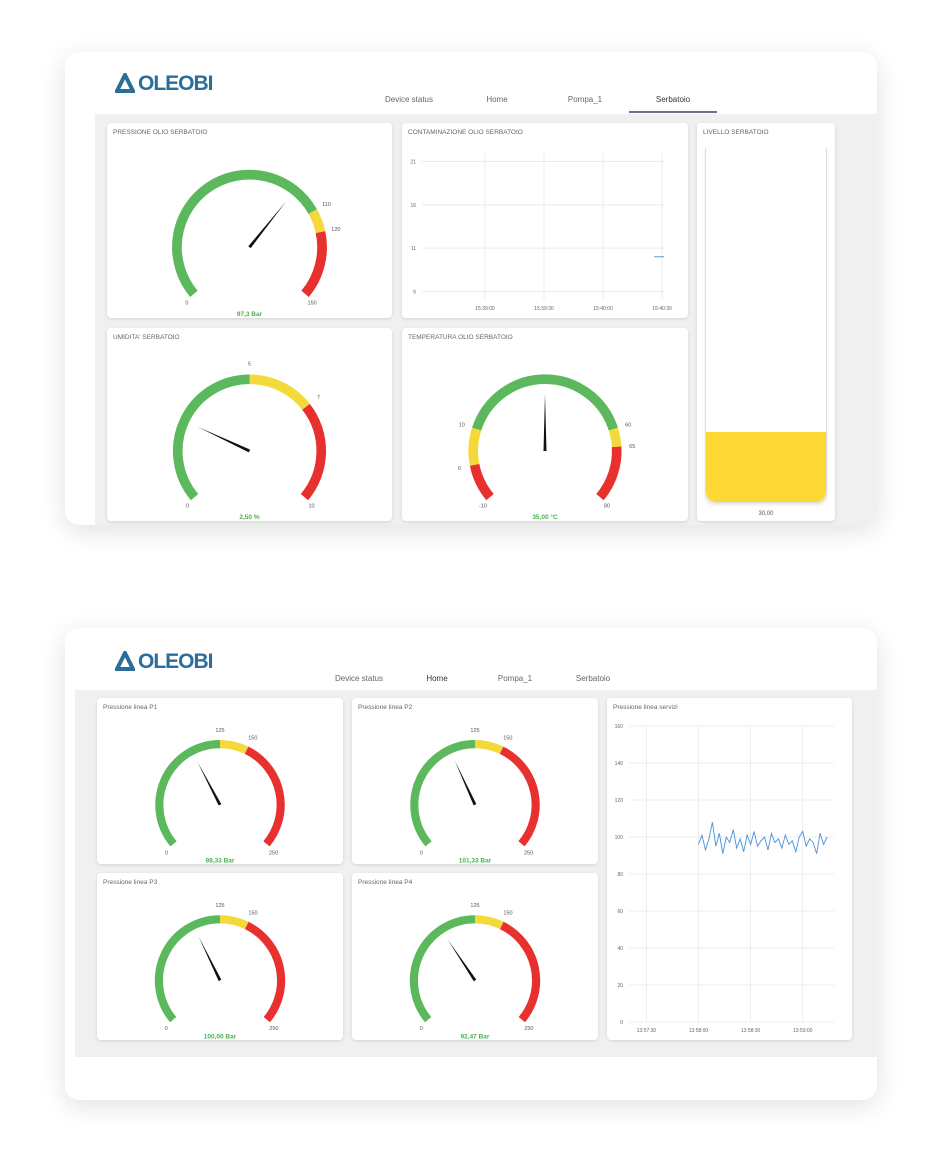 Image resolution: width=945 pixels, height=1158 pixels. Describe the element at coordinates (413, 249) in the screenshot. I see `y-tick-label: 11` at that location.